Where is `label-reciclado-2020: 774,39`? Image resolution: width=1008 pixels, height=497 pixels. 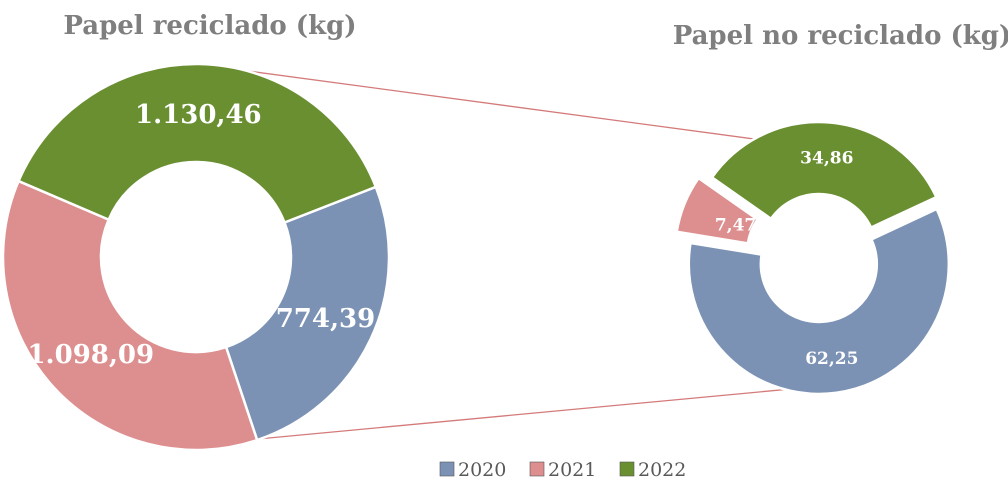
label-reciclado-2020: 774,39 is located at coordinates (326, 319).